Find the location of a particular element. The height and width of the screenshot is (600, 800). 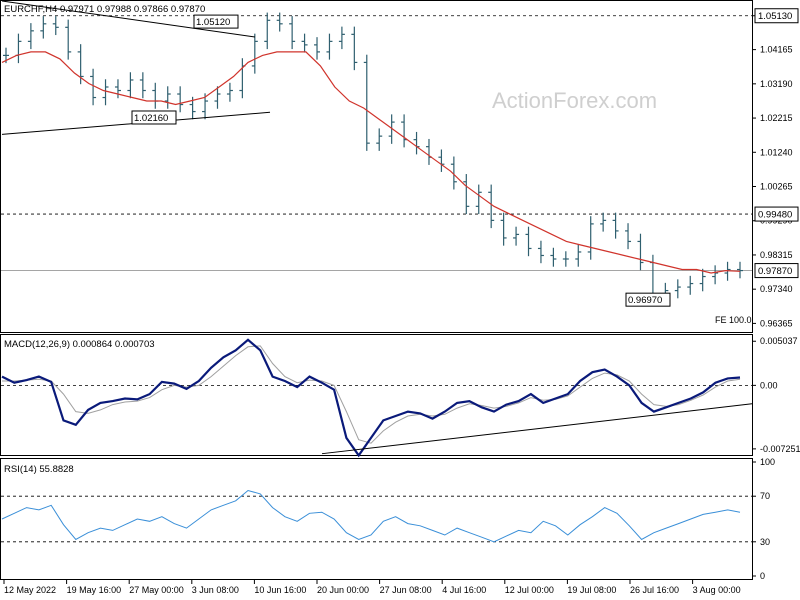

watermark: ActionForex.com is located at coordinates (574, 100).